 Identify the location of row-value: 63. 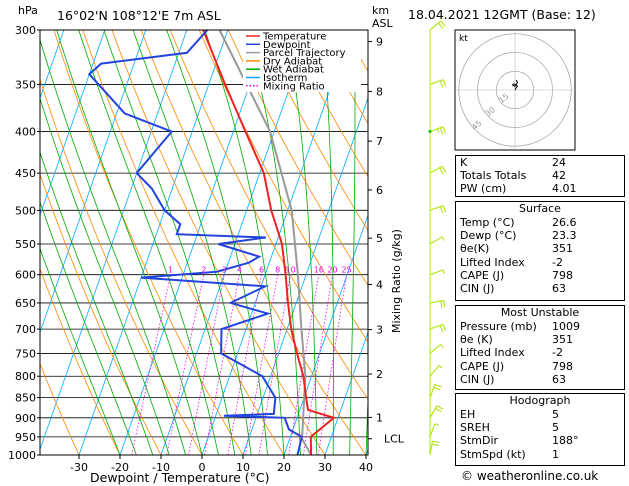
(559, 379).